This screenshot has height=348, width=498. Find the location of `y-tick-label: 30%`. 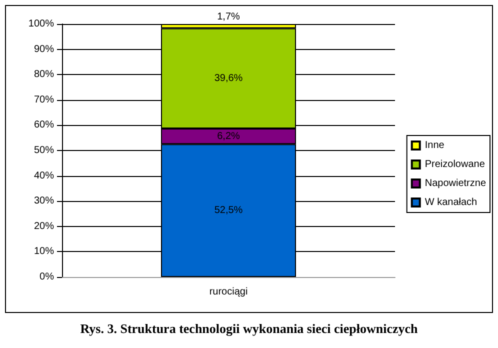

y-tick-label: 30% is located at coordinates (44, 201).